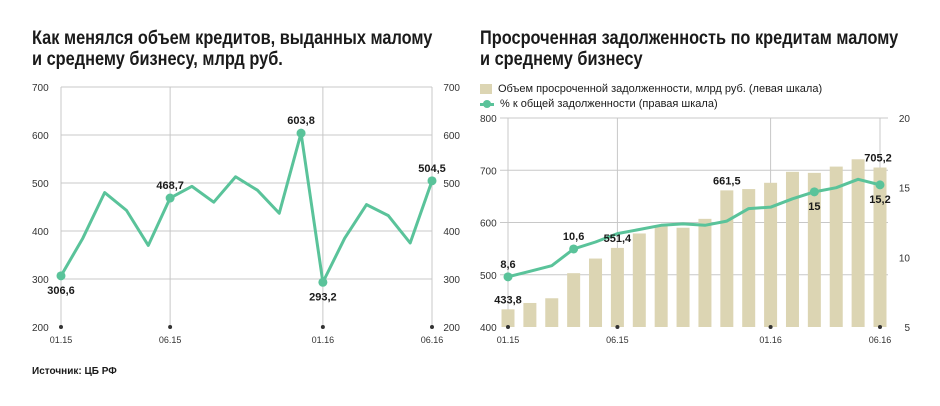 Image resolution: width=940 pixels, height=406 pixels. What do you see at coordinates (451, 328) in the screenshot?
I see `y-tick-label-right: 200` at bounding box center [451, 328].